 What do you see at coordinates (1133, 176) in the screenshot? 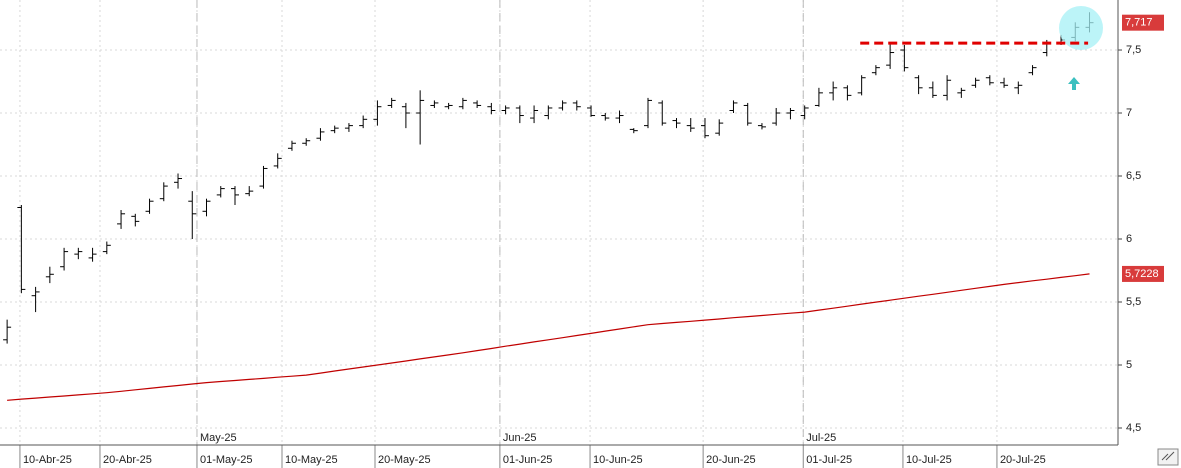
I see `y-tick-label: 6,5` at bounding box center [1133, 176].